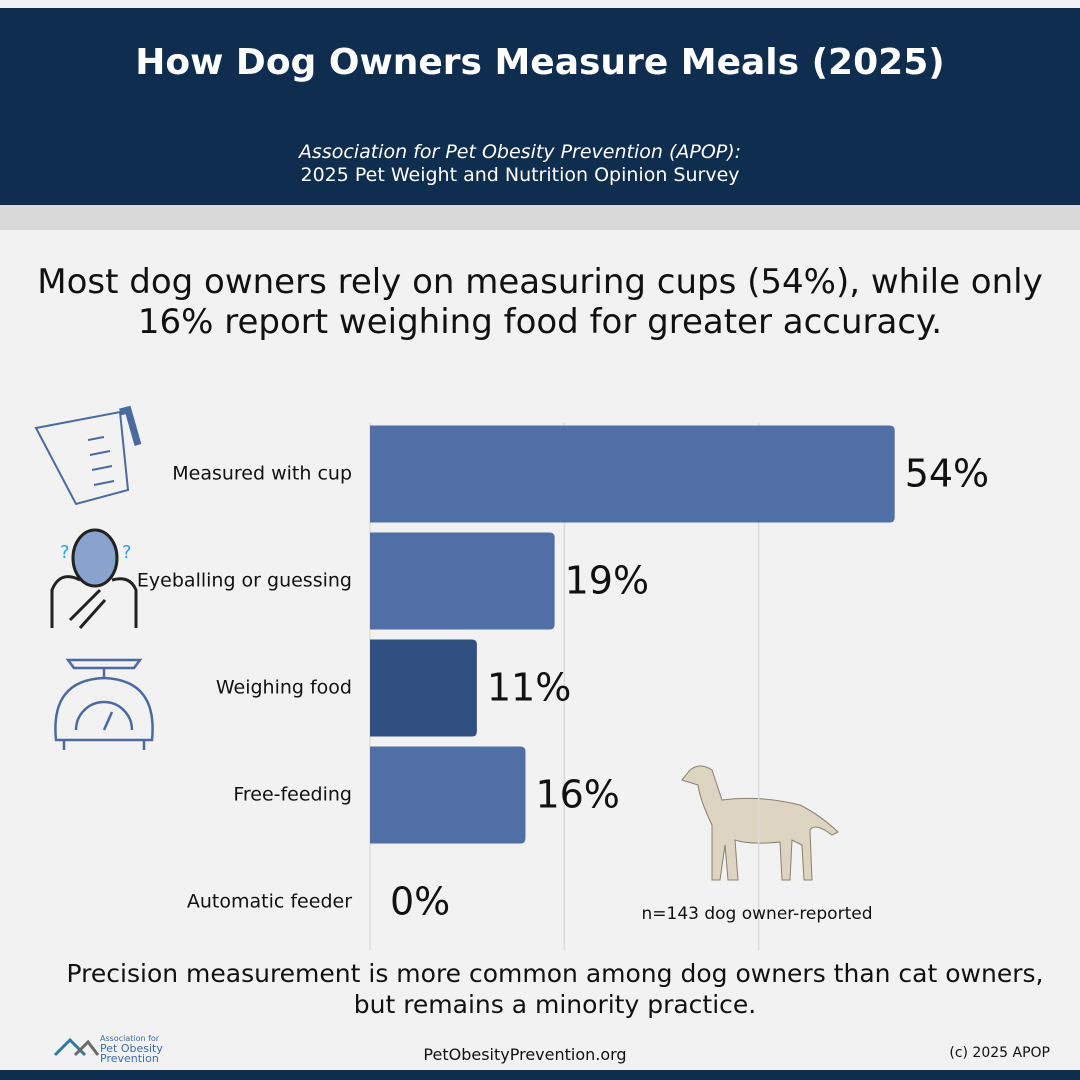 This screenshot has height=1080, width=1080. What do you see at coordinates (129, 1058) in the screenshot?
I see `logo-bottom: Prevention` at bounding box center [129, 1058].